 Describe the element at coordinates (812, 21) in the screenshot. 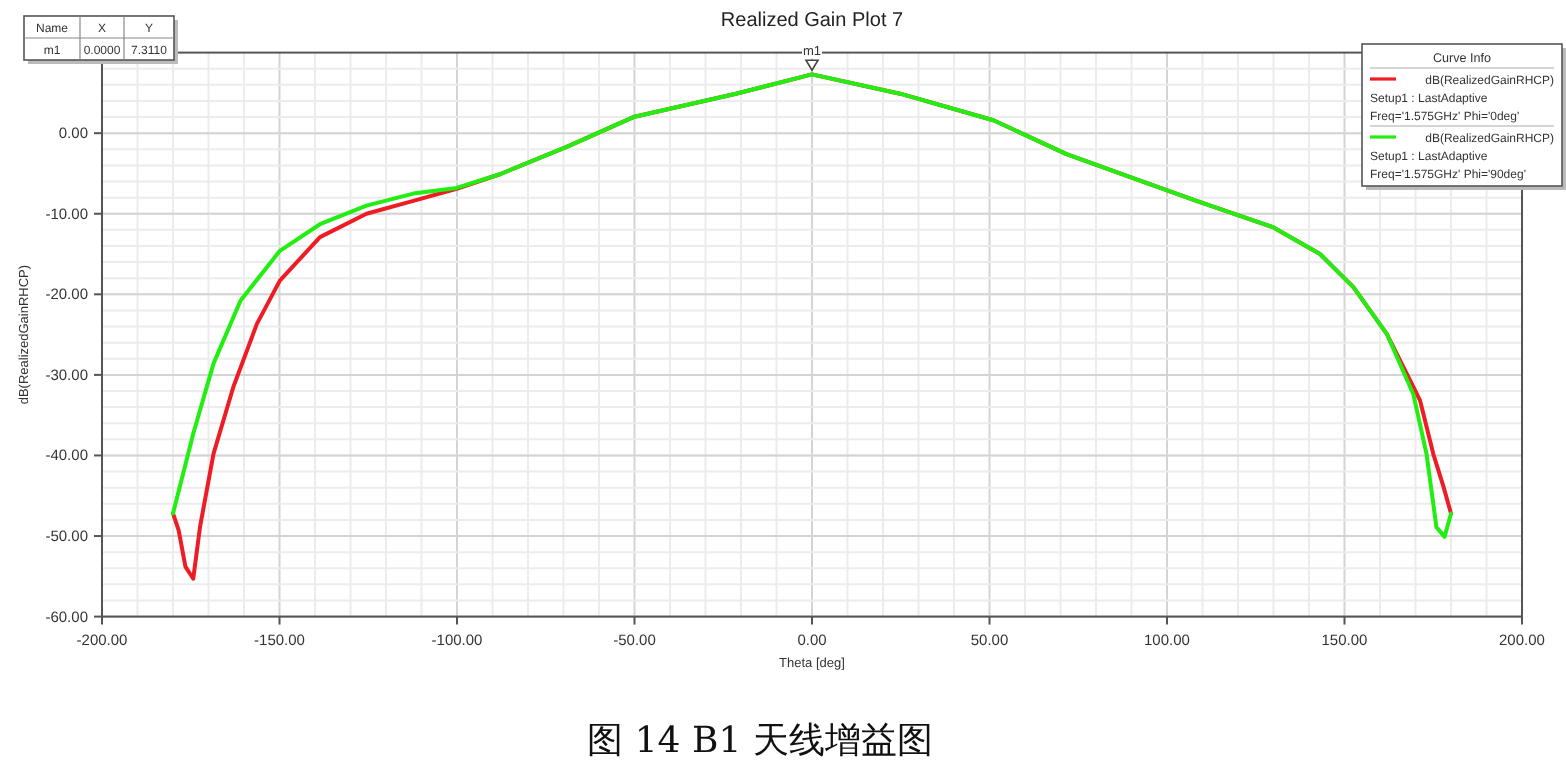

I see `chart-title: Realized Gain Plot 7` at that location.